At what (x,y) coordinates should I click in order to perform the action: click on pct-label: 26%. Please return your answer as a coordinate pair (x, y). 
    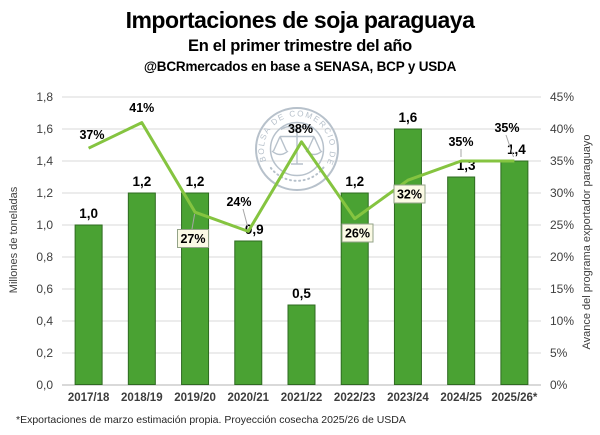
    Looking at the image, I should click on (357, 234).